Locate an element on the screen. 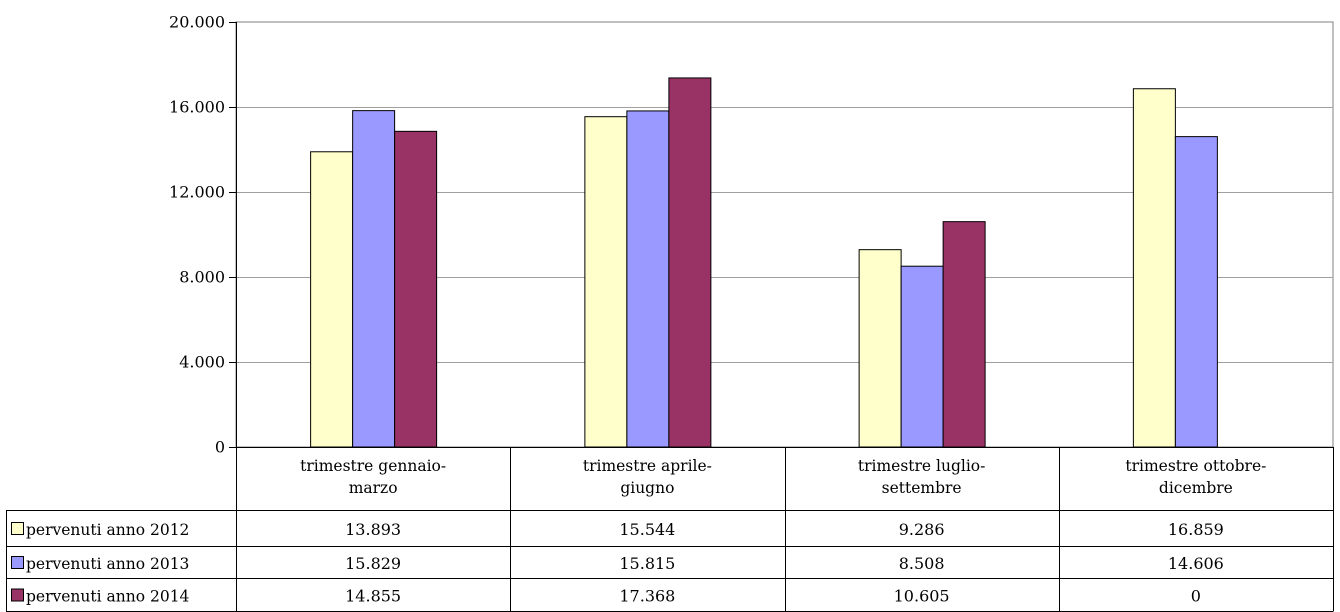 The image size is (1340, 612). y-tick-label: 4.000 is located at coordinates (202, 362).